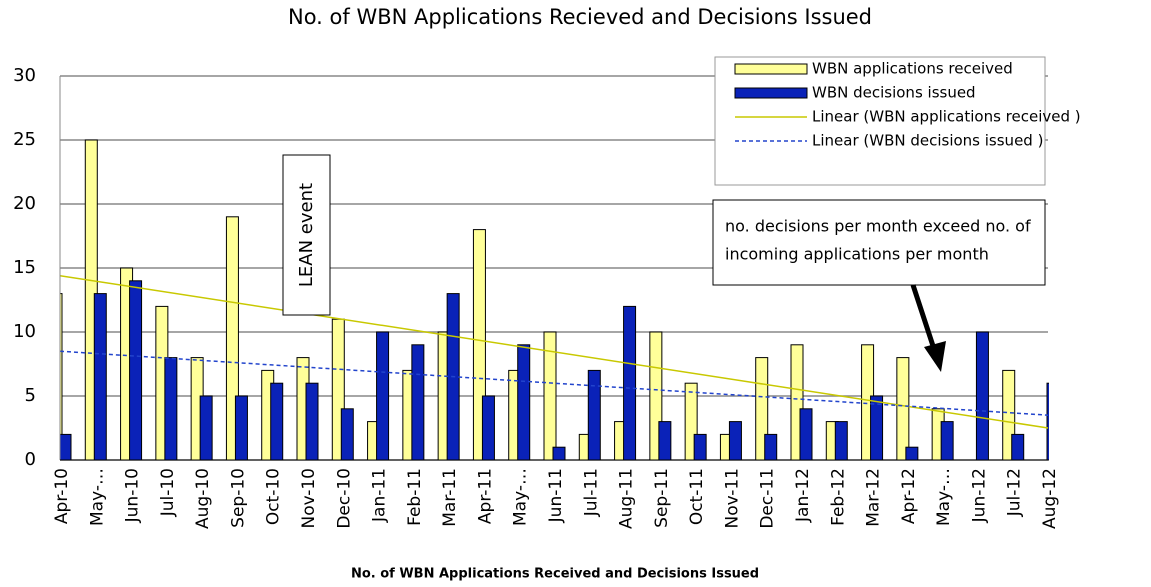 This screenshot has height=587, width=1151. I want to click on x-tick-label: Aug-11, so click(627, 498).